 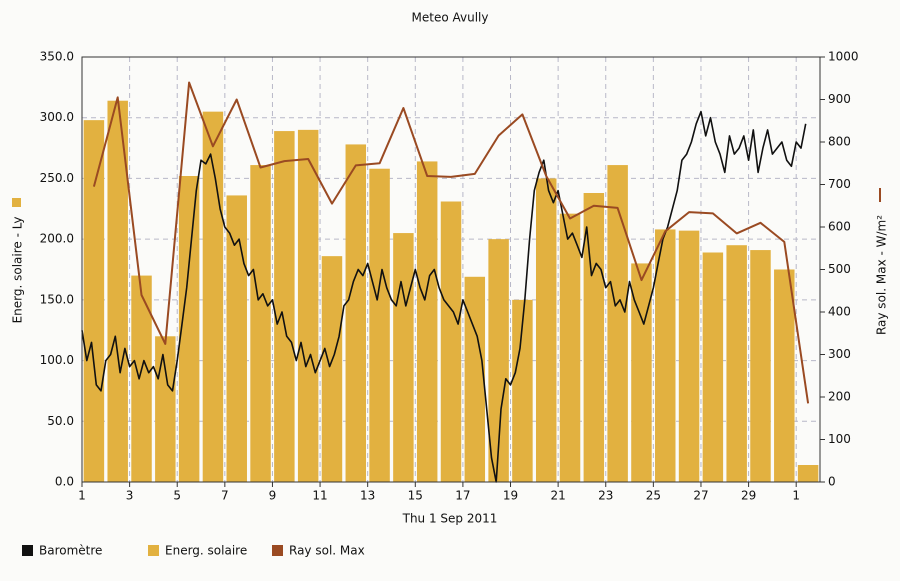 What do you see at coordinates (57, 239) in the screenshot?
I see `y-tick-label: 200.0` at bounding box center [57, 239].